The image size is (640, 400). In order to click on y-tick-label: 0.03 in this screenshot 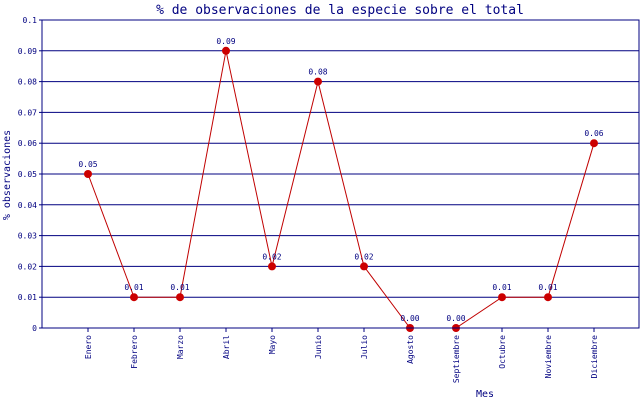, I will do `click(27, 236)`.